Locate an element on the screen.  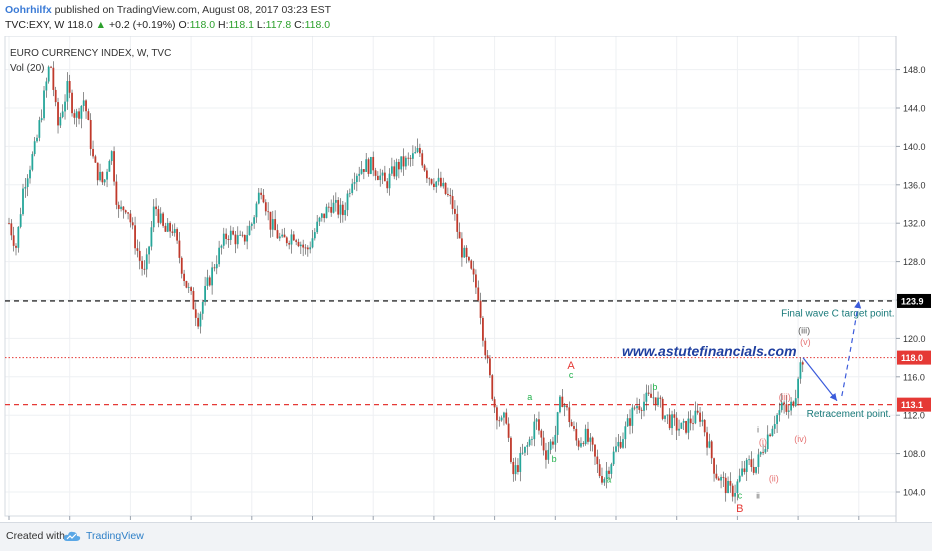
volume-indicator-label: Vol (20) is located at coordinates (27, 68).